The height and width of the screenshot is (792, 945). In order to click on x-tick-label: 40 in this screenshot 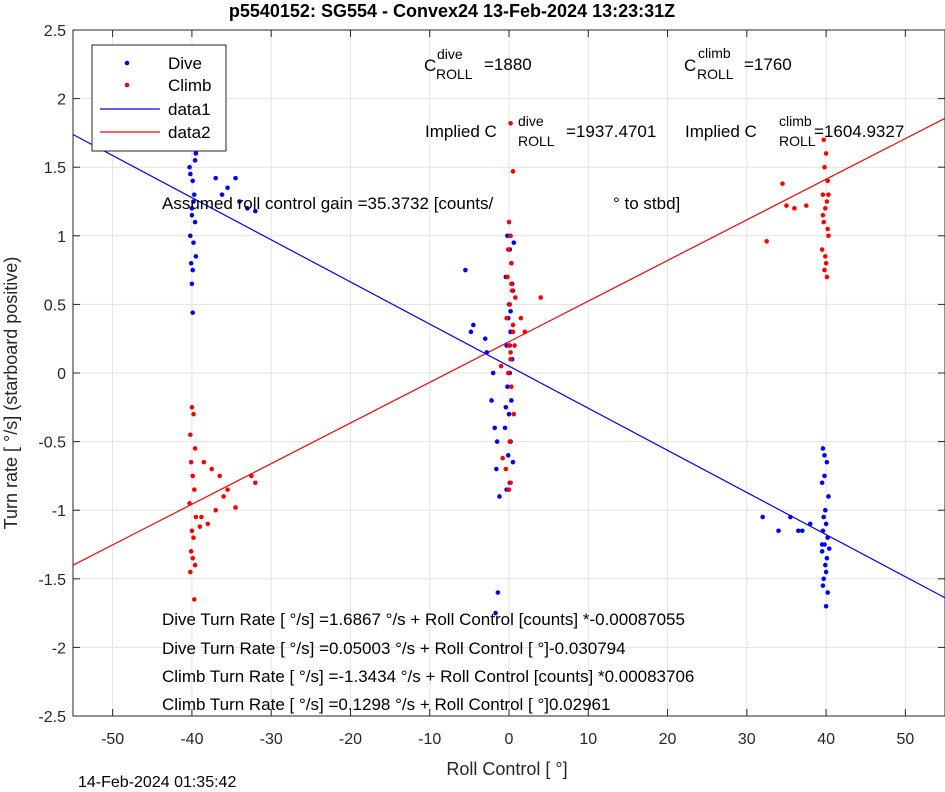, I will do `click(826, 739)`.